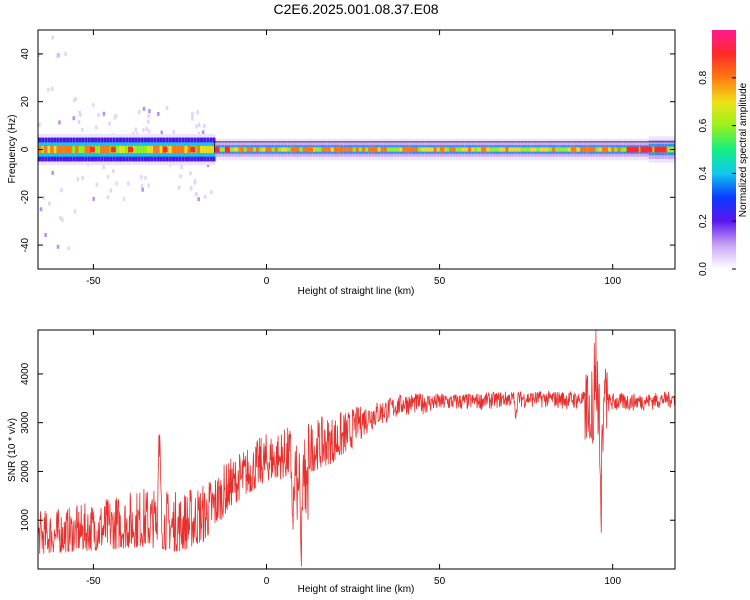 The image size is (750, 600). Describe the element at coordinates (267, 581) in the screenshot. I see `x-tick-label: 0` at that location.